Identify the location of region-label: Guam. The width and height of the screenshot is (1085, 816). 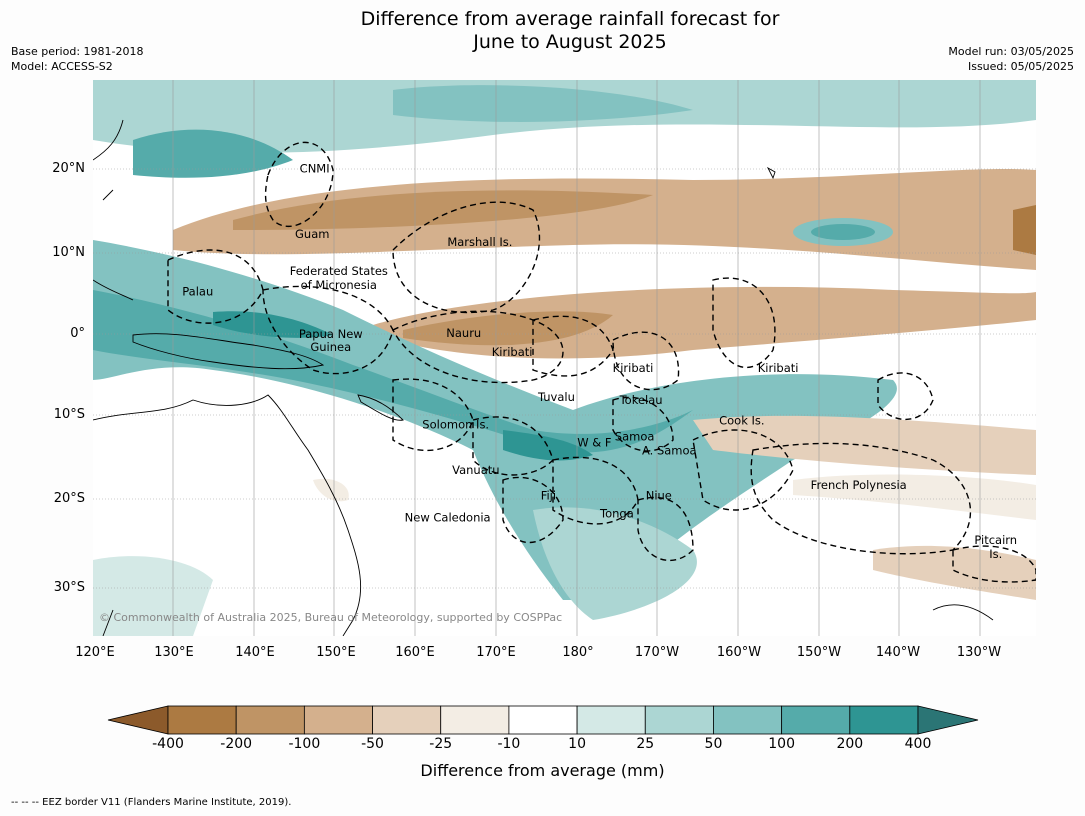
(312, 234).